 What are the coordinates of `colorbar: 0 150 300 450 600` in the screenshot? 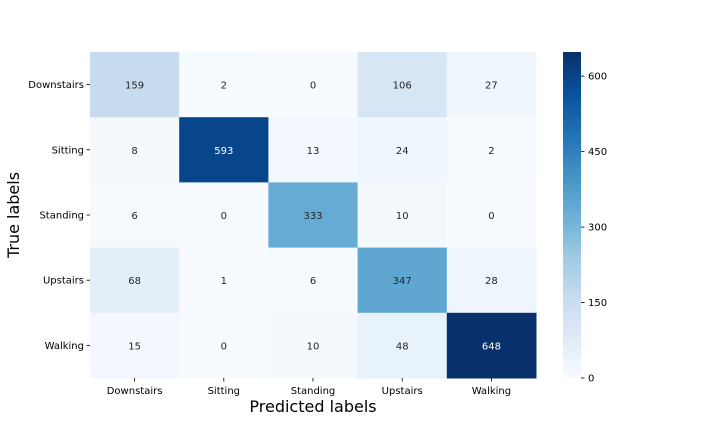 It's located at (585, 218).